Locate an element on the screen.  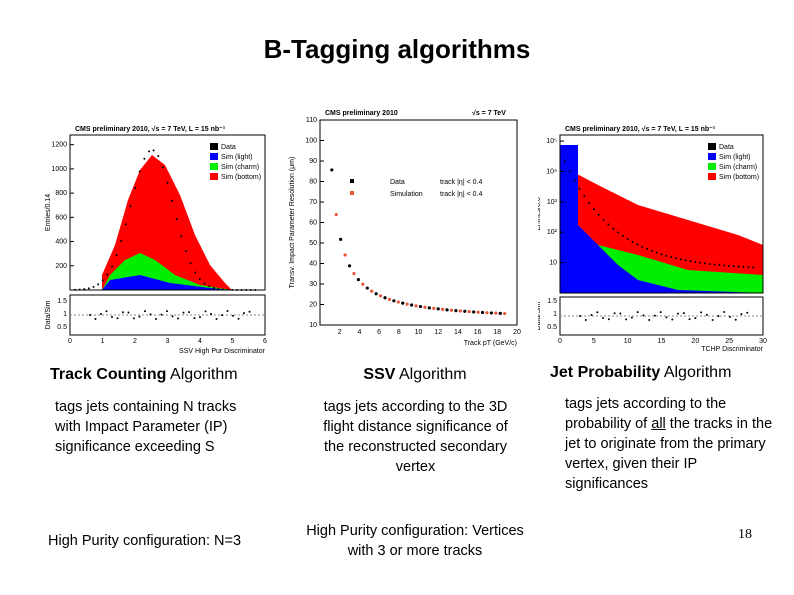
x-tick-label: 10 is located at coordinates (628, 341).